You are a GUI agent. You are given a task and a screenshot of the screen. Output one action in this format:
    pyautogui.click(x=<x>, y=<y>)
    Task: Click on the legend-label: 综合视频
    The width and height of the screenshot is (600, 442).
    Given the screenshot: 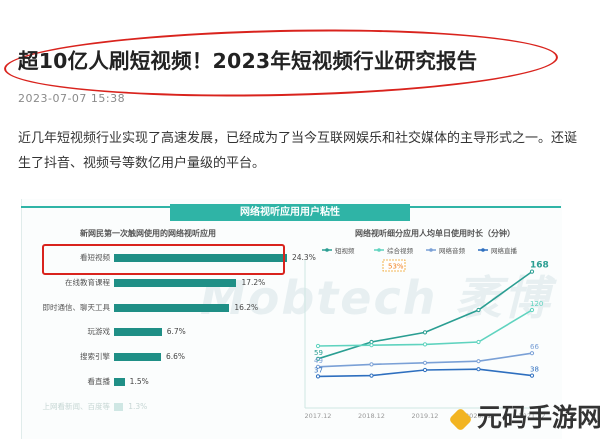 What is the action you would take?
    pyautogui.click(x=400, y=250)
    